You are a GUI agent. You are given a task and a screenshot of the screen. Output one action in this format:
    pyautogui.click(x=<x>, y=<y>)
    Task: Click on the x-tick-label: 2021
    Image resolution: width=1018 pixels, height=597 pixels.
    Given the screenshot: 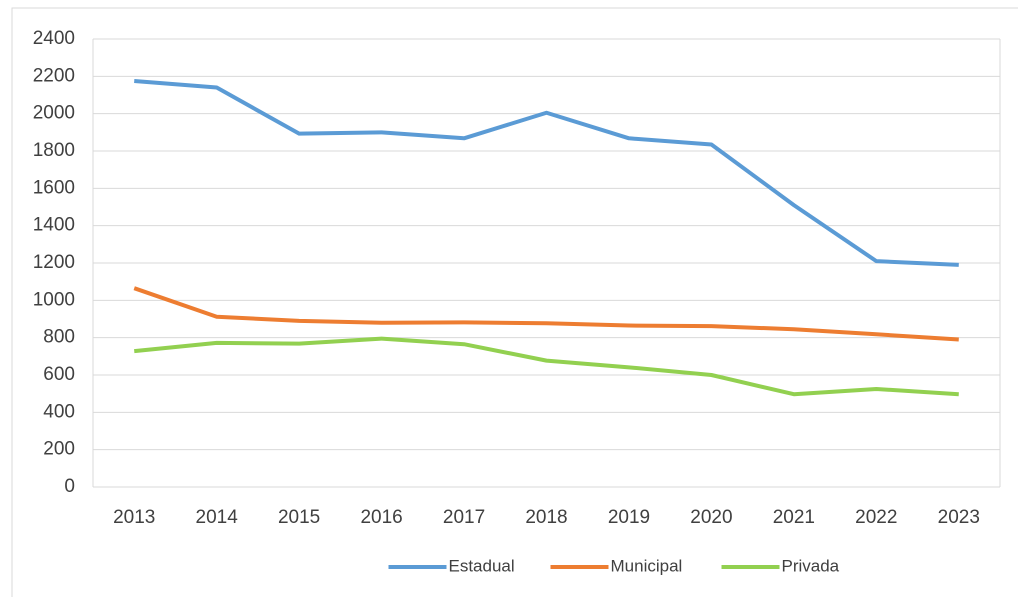 What is the action you would take?
    pyautogui.click(x=794, y=517)
    